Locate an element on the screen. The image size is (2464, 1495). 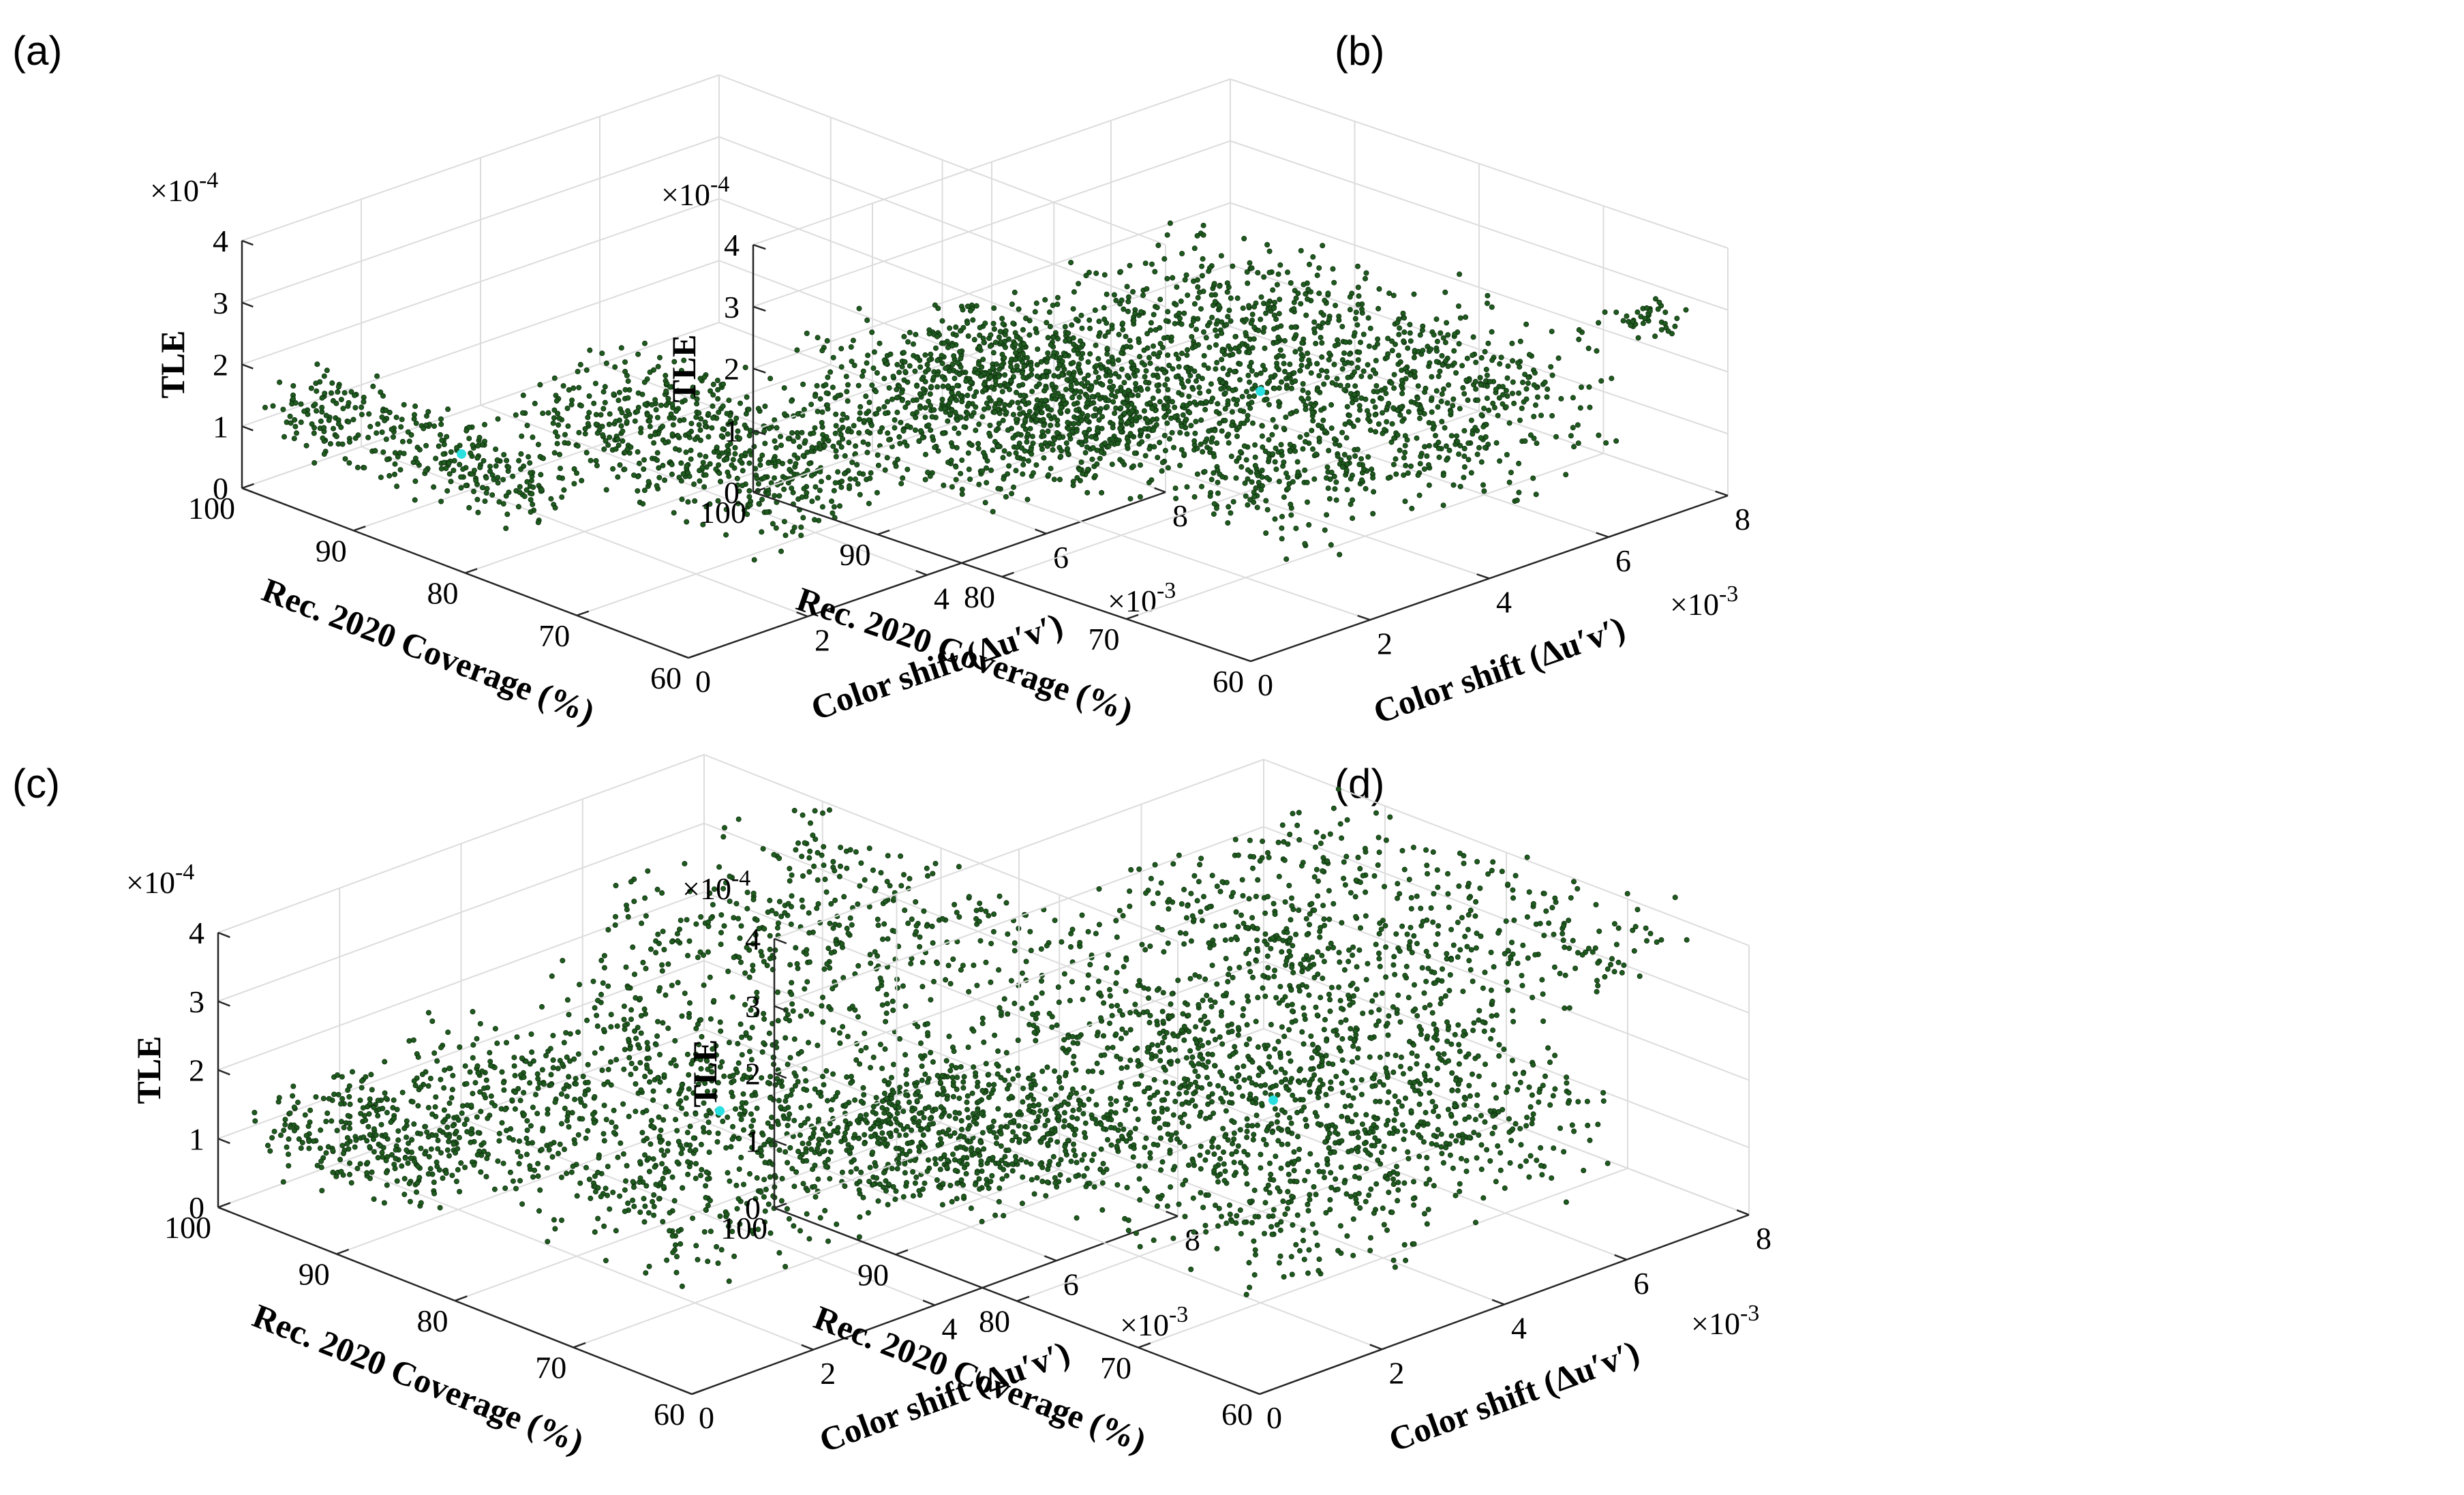
gridline is located at coordinates (480, 157).